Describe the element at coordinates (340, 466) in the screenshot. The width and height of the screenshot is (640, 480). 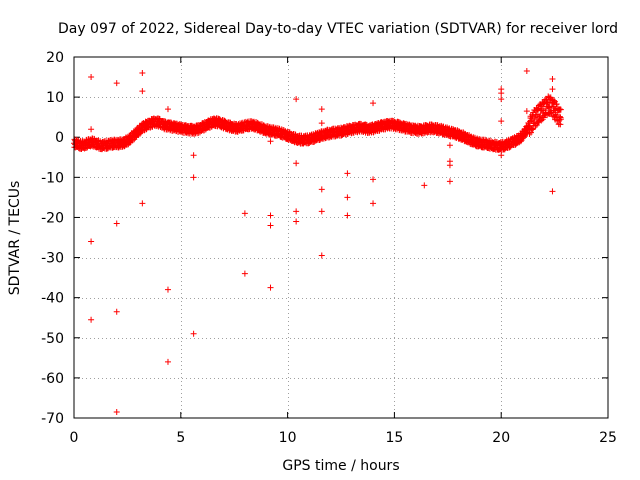
I see `x-axis-title: GPS time / hours` at that location.